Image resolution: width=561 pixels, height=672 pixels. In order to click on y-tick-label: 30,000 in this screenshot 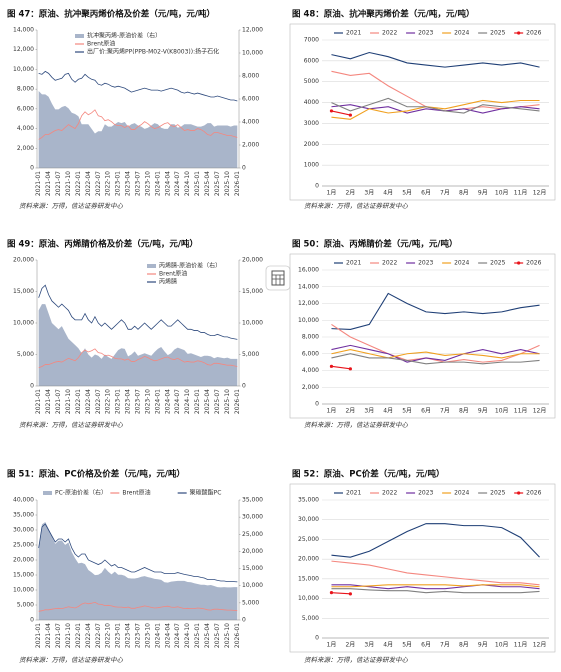, I will do `click(308, 519)`.